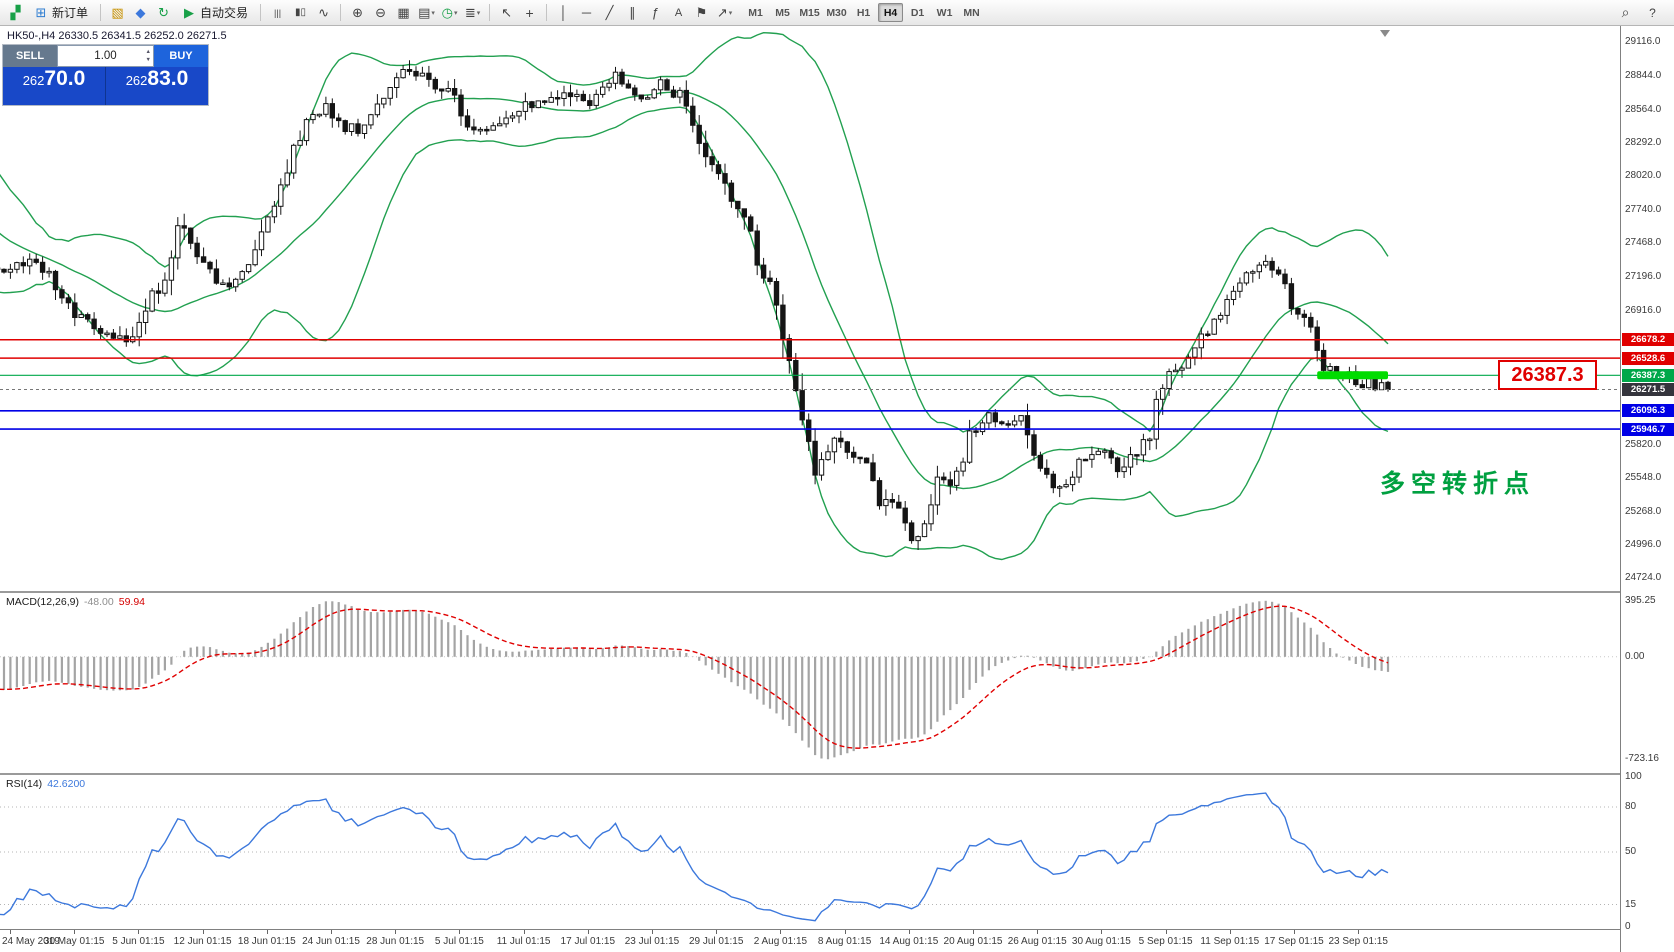 The height and width of the screenshot is (952, 1674). What do you see at coordinates (1648, 375) in the screenshot?
I see `price-tag: 26387.3` at bounding box center [1648, 375].